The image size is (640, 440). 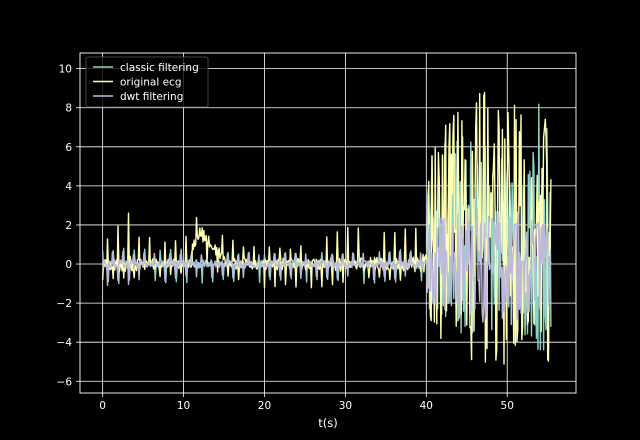 What do you see at coordinates (65, 382) in the screenshot?
I see `y-tick-label: −6` at bounding box center [65, 382].